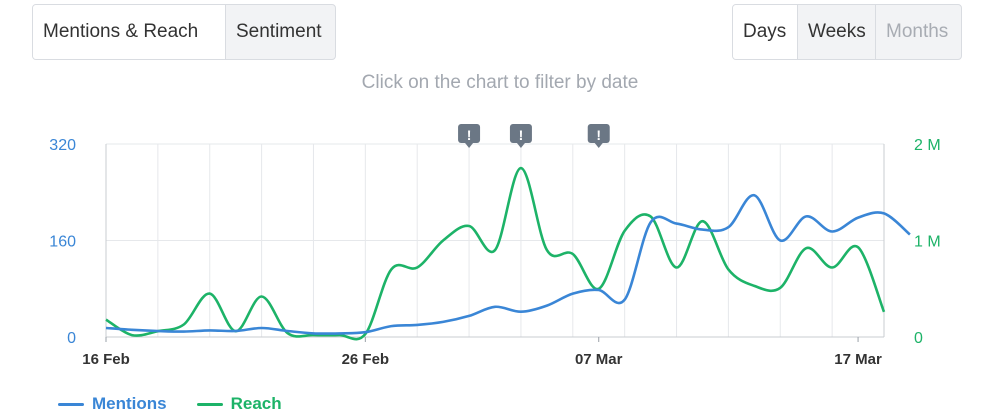 The image size is (1000, 420). What do you see at coordinates (129, 403) in the screenshot?
I see `legend-label-mentions: Mentions` at bounding box center [129, 403].